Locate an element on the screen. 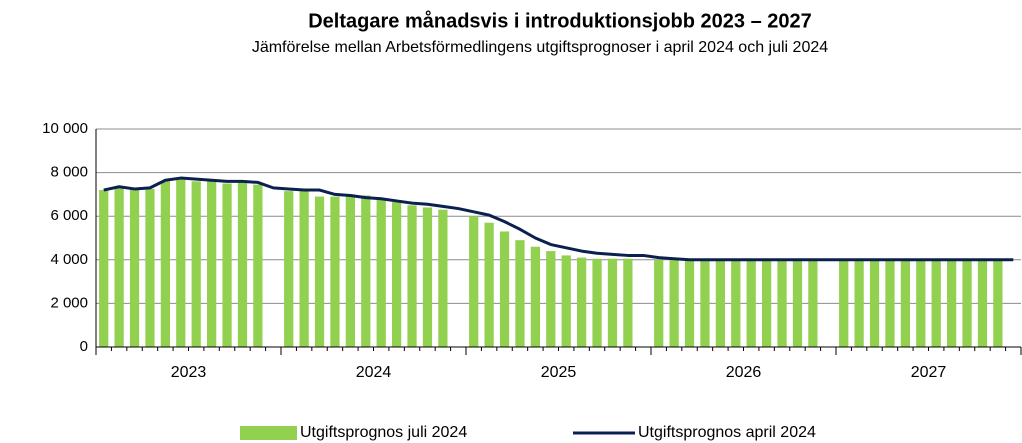 The height and width of the screenshot is (443, 1022). x-group-label: 2025 is located at coordinates (559, 372).